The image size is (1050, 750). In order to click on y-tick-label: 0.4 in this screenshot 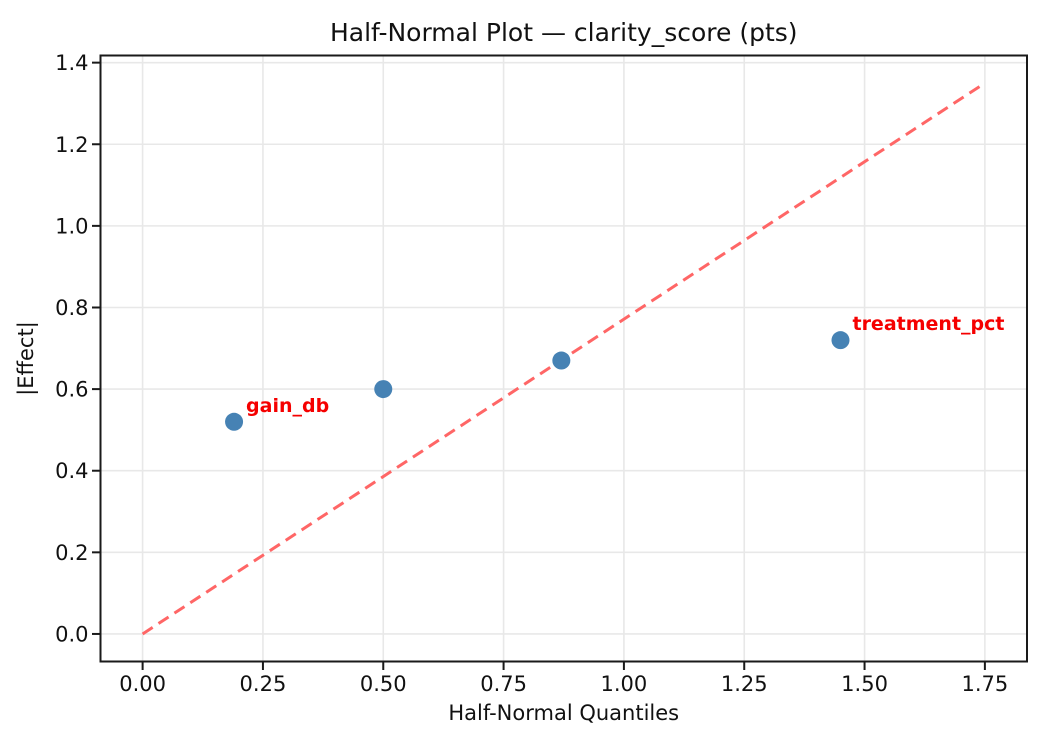, I will do `click(71, 471)`.